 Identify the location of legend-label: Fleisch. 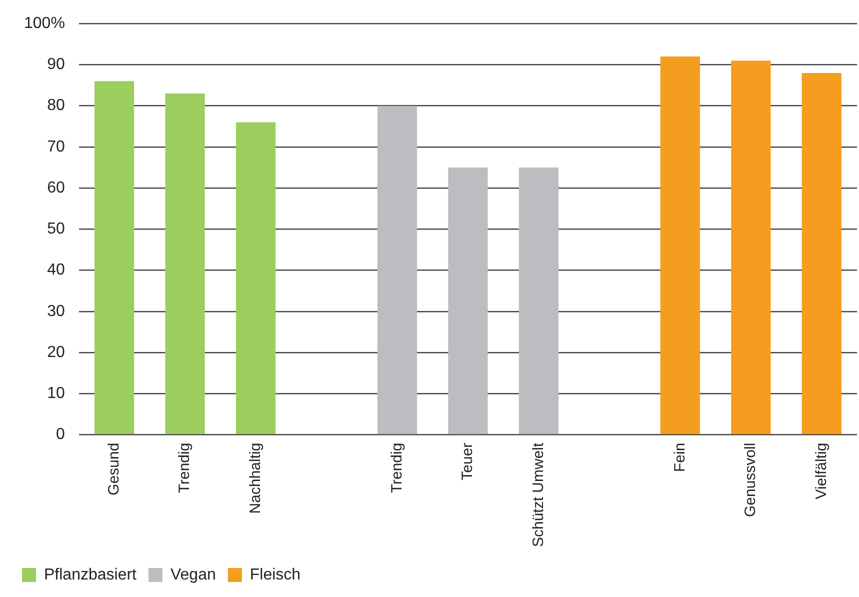
(275, 575).